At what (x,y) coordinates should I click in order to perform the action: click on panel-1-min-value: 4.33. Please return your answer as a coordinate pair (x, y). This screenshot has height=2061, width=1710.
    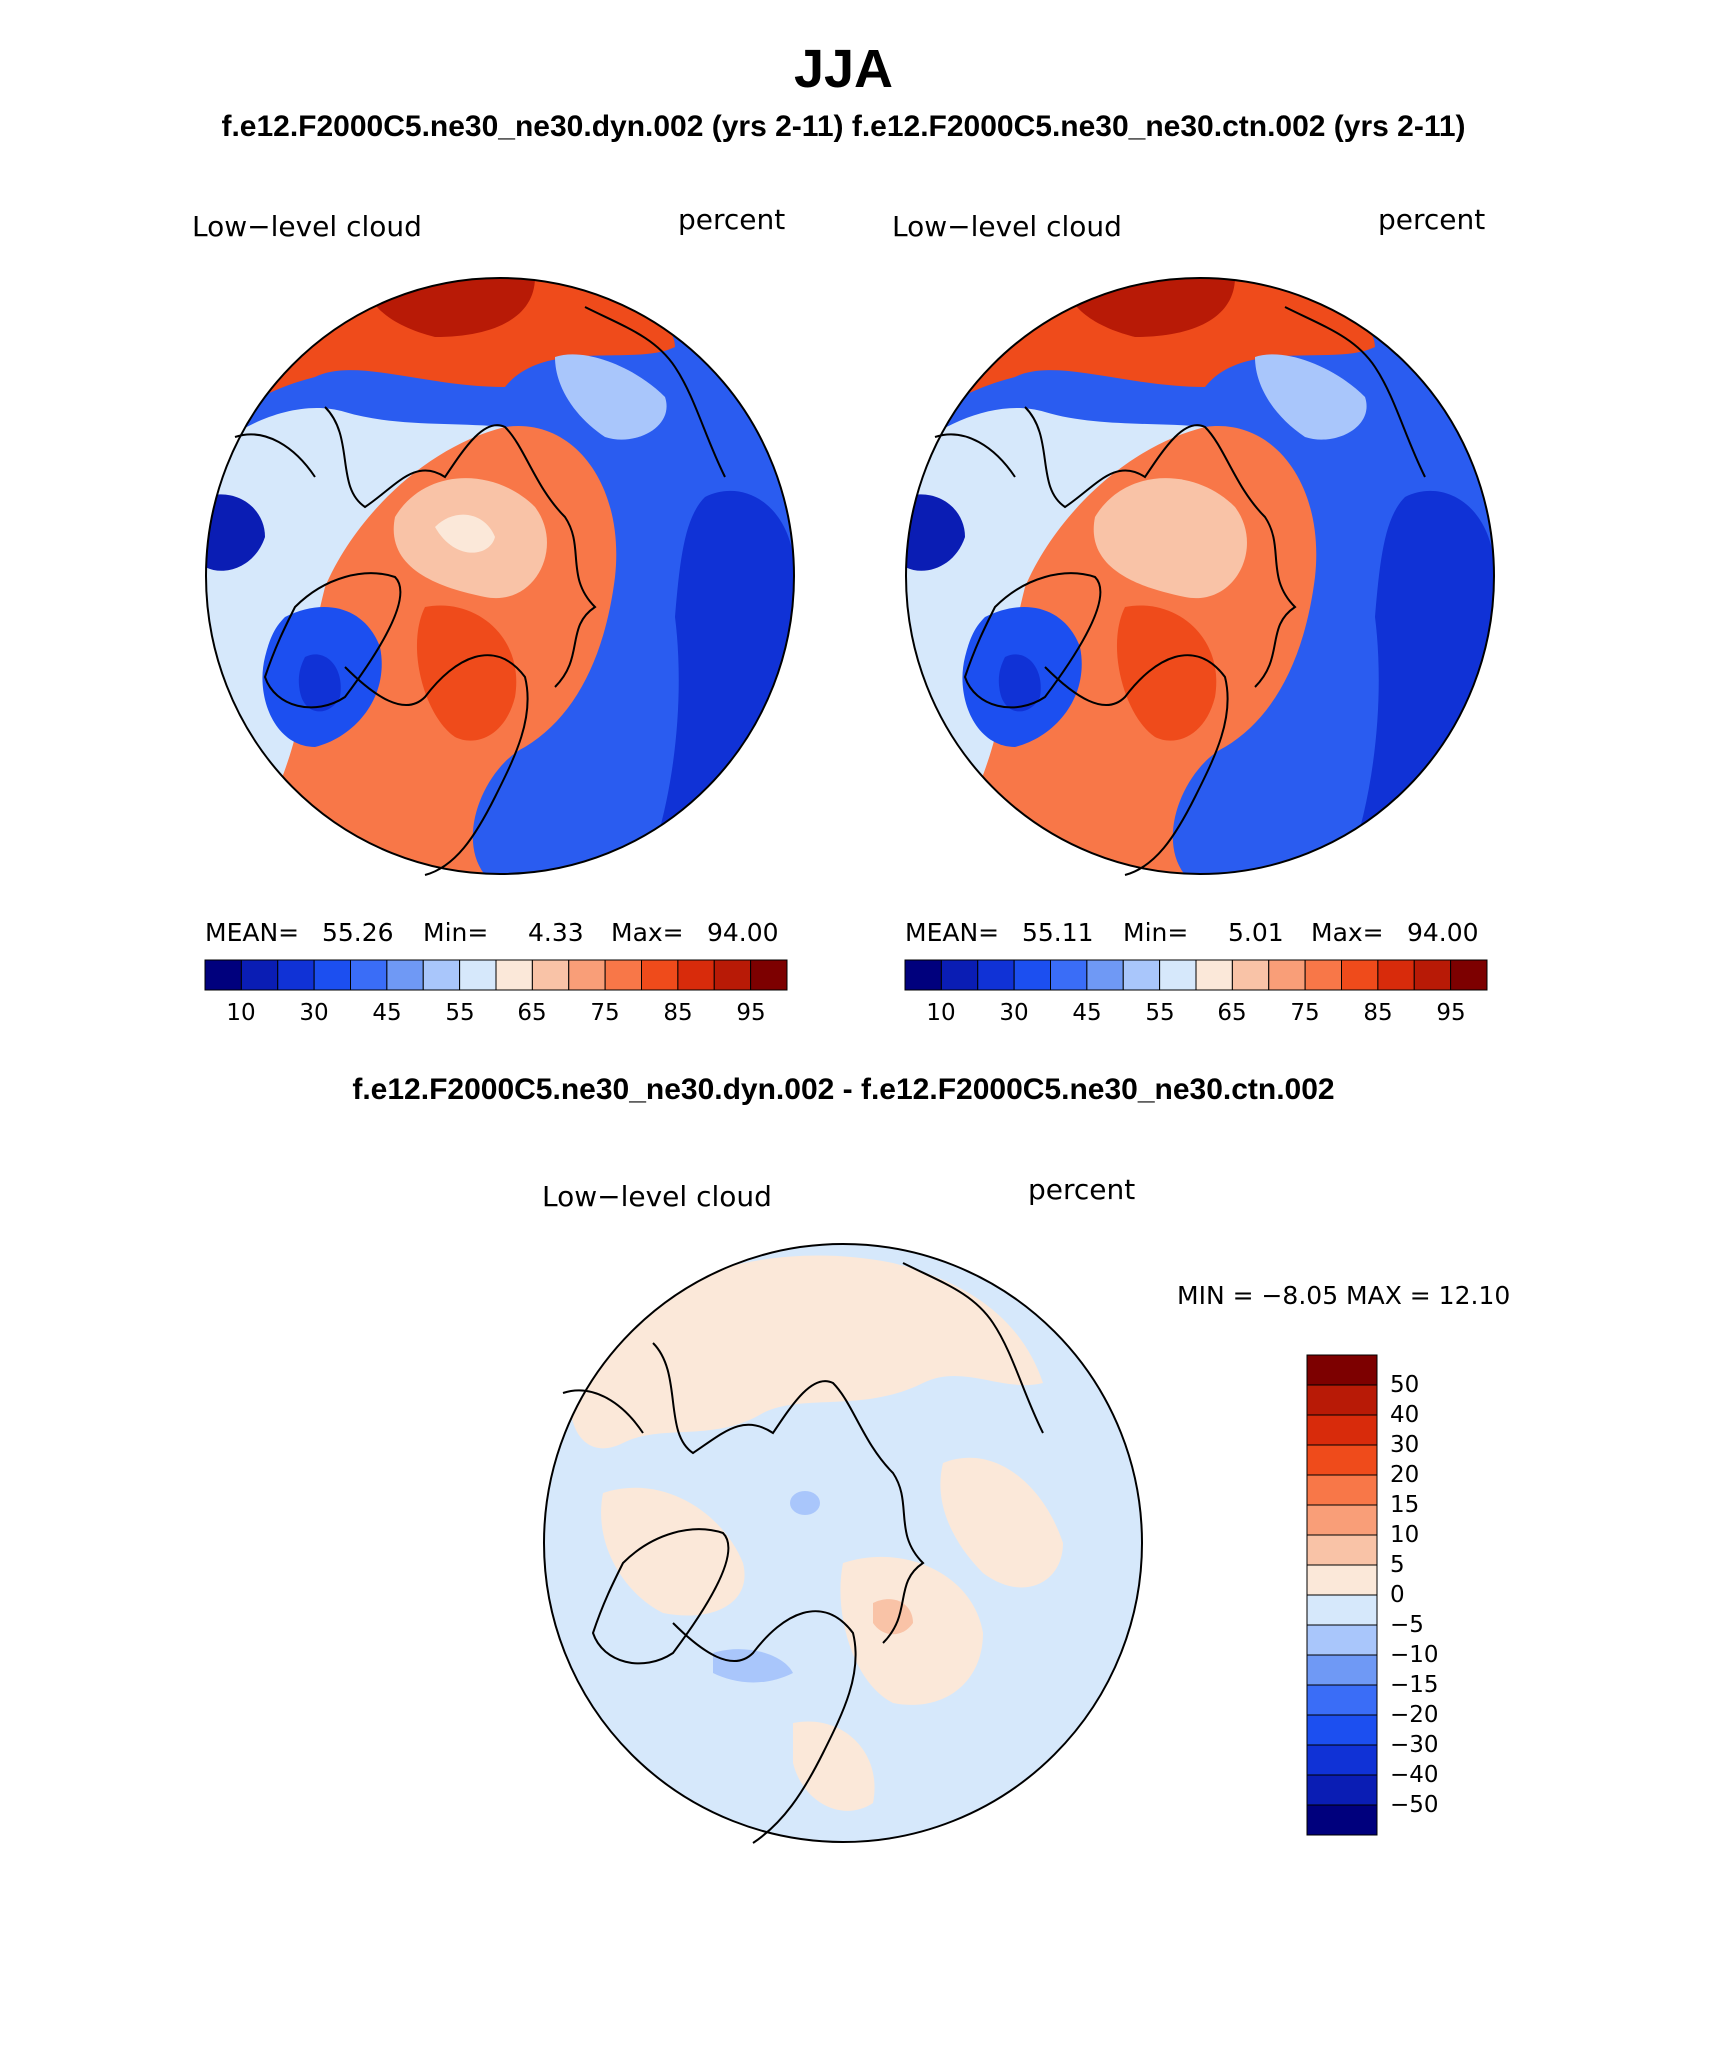
    Looking at the image, I should click on (556, 932).